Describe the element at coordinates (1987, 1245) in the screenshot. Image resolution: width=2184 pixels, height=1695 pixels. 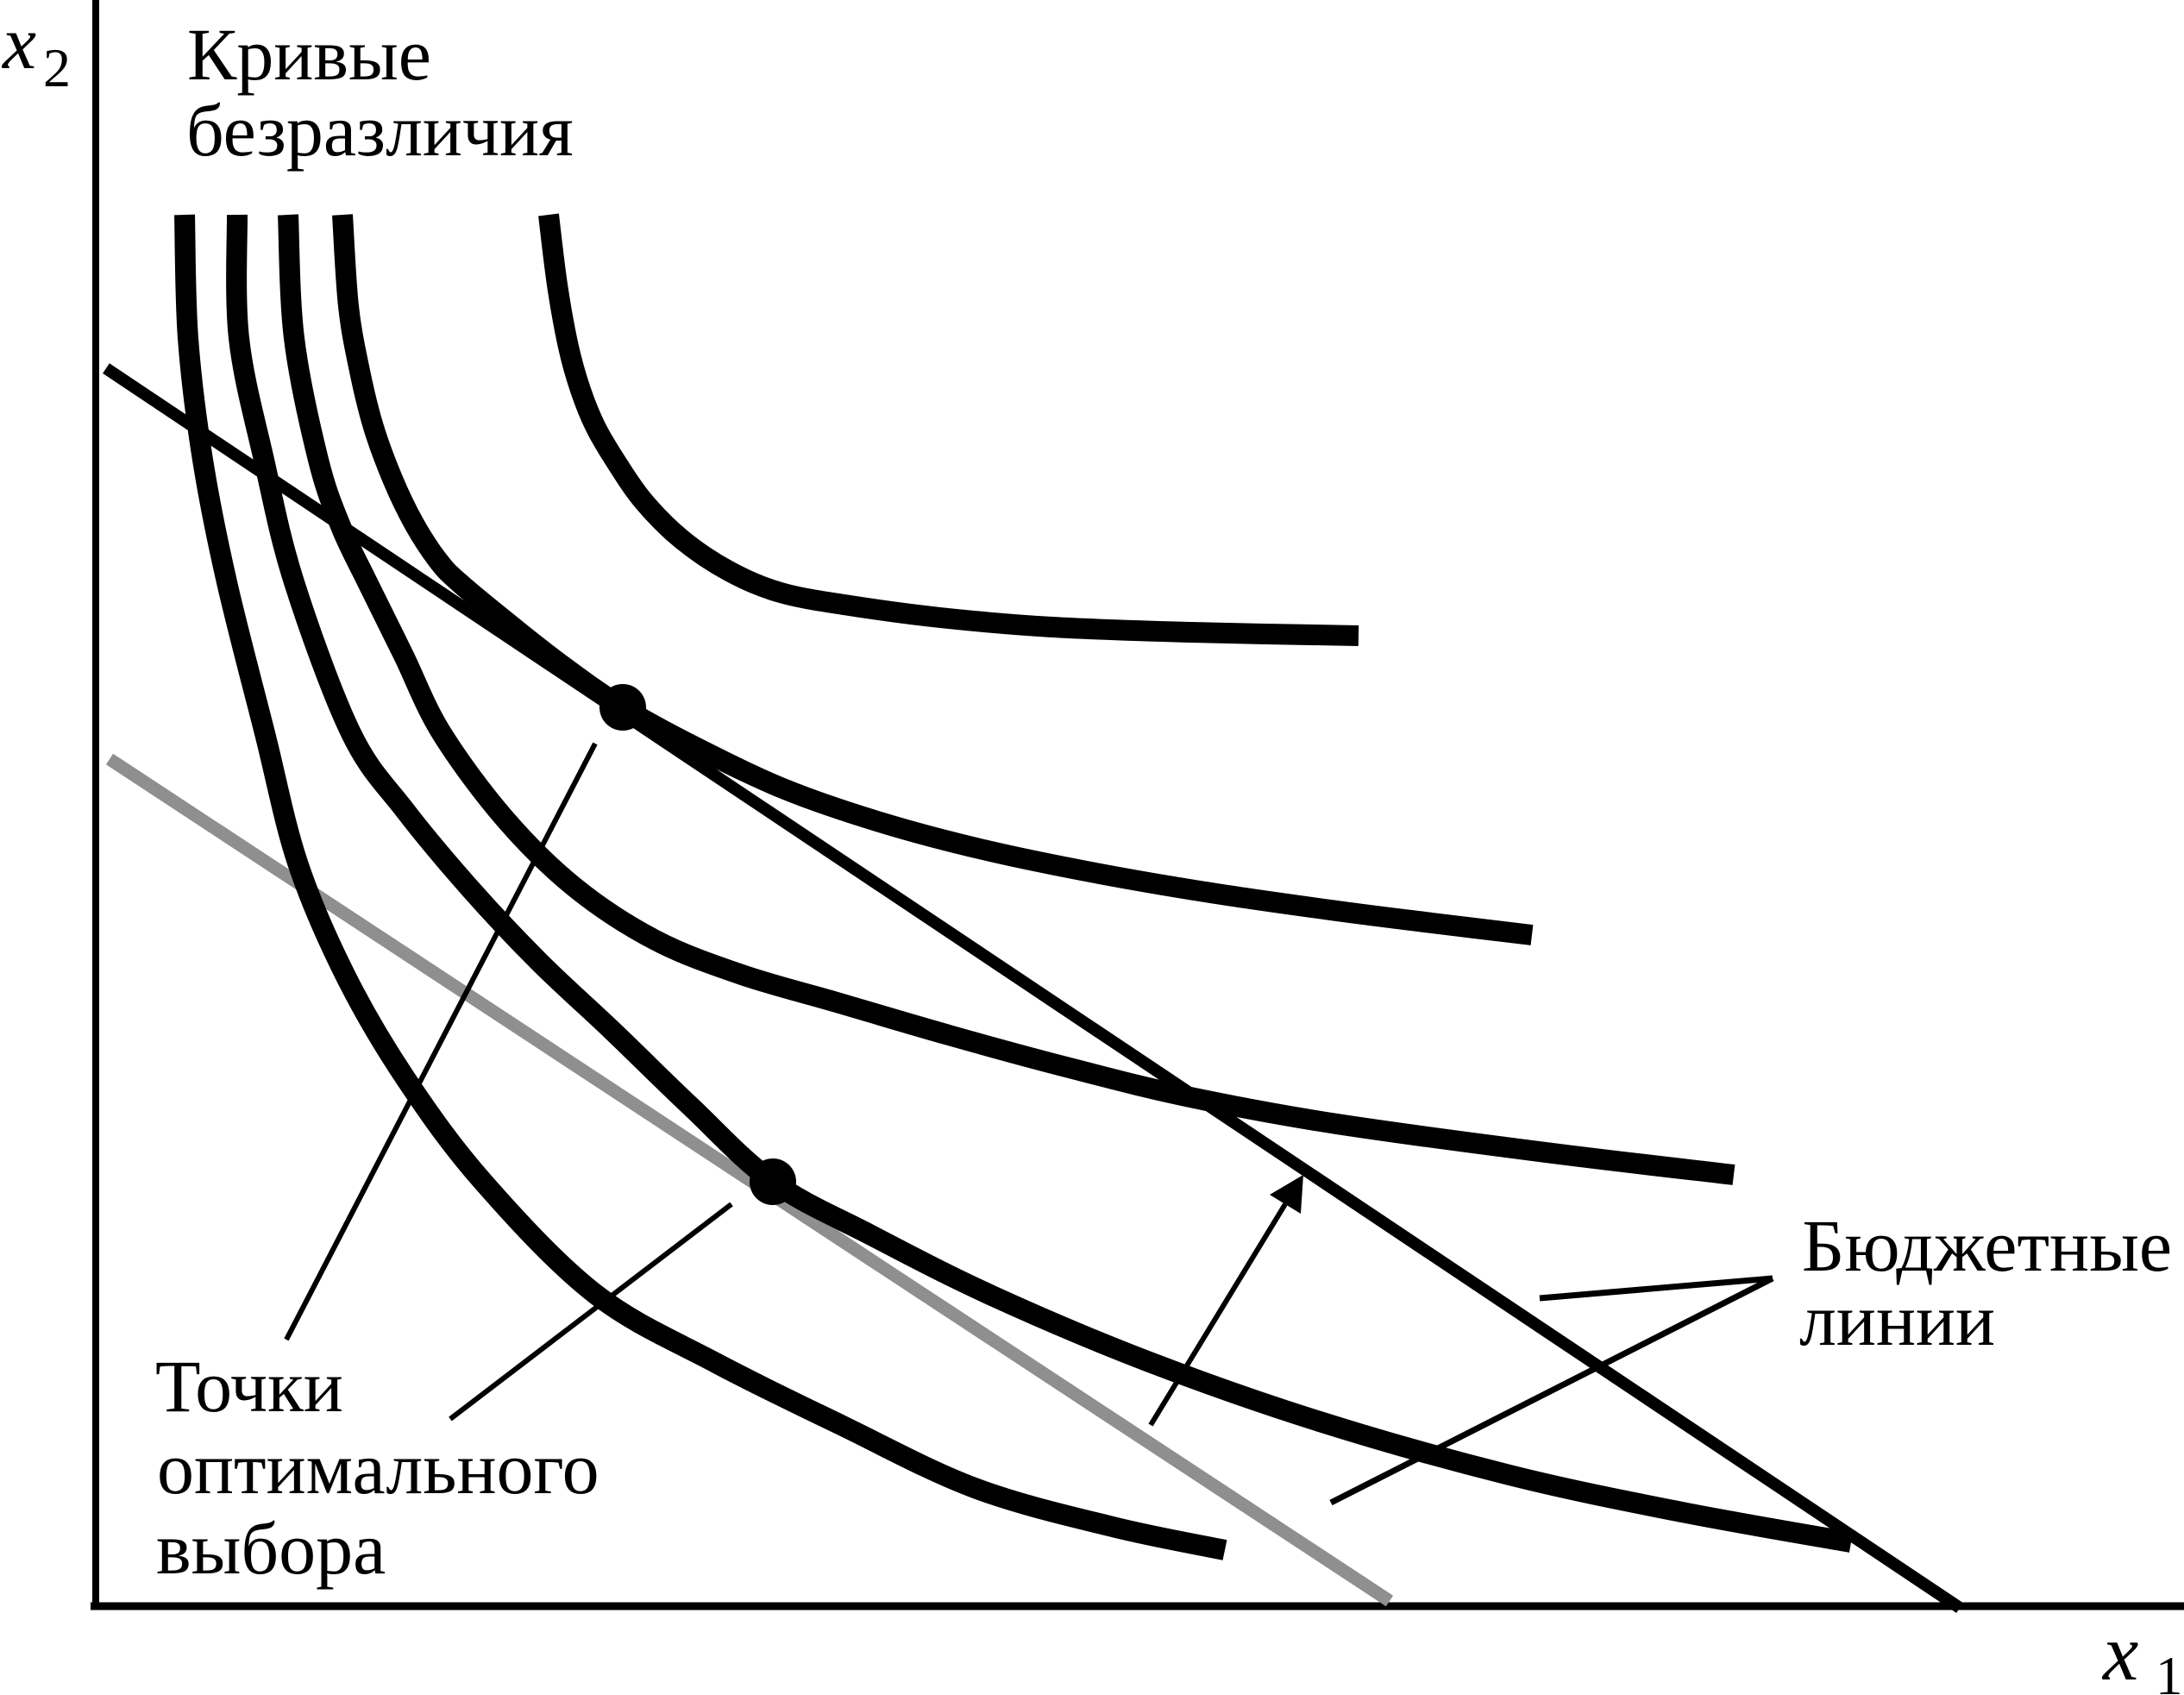
I see `svg-text: Бюджетные` at that location.